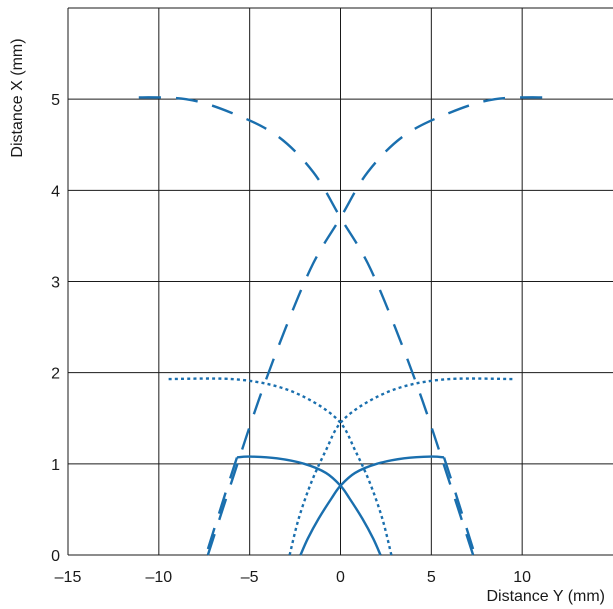  Describe the element at coordinates (55, 100) in the screenshot. I see `y-tick-label: 5` at that location.